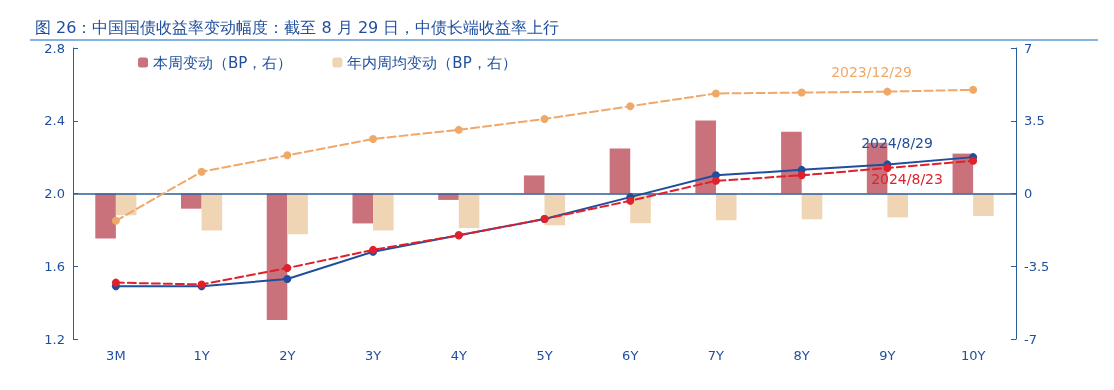 Image resolution: width=1114 pixels, height=390 pixels. I want to click on y2-tick-label: 0, so click(1028, 193).